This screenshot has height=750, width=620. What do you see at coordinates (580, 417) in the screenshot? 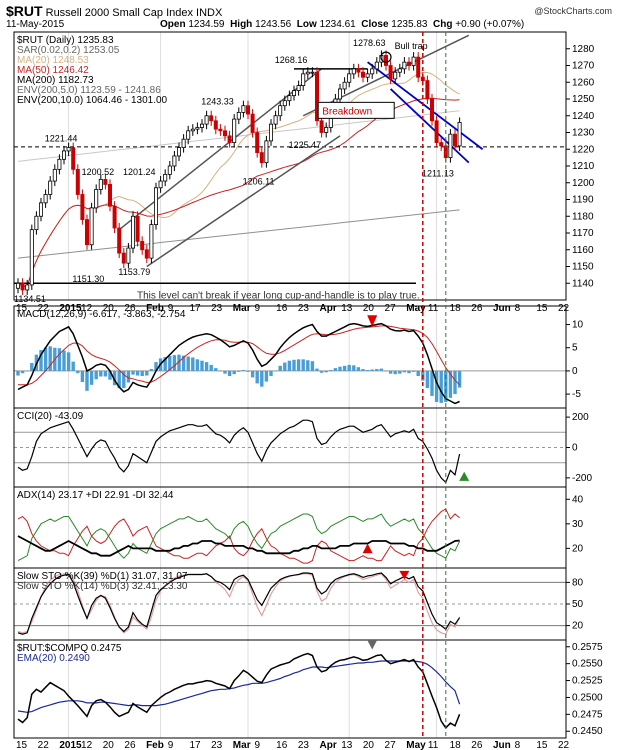
I see `cci-ytick-label: 200` at bounding box center [580, 417].